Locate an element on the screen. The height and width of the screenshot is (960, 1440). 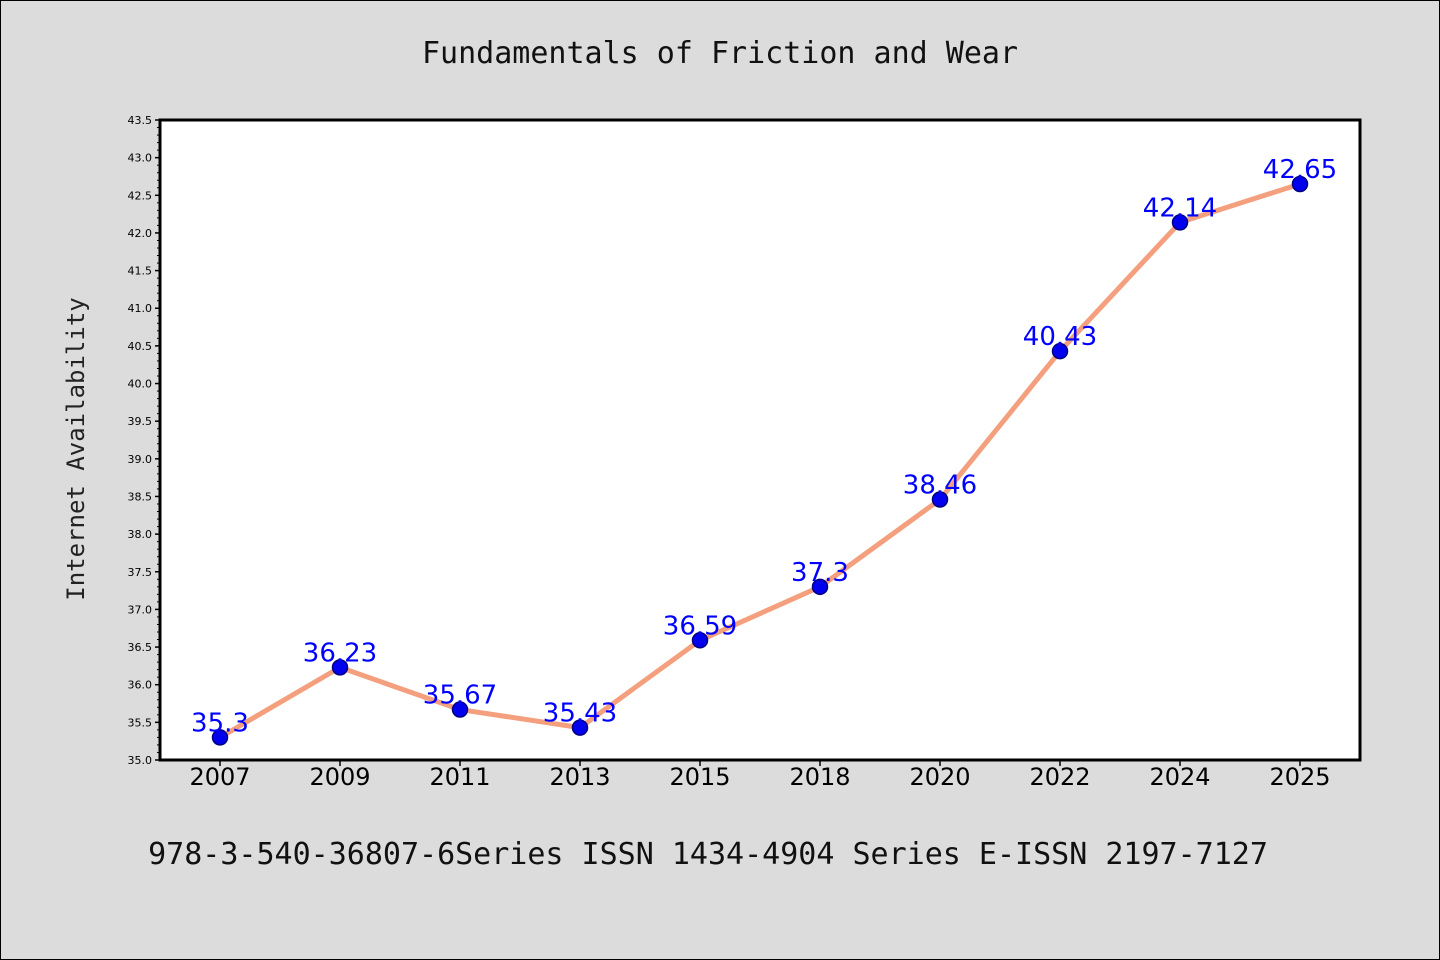
chart-title: Fundamentals of Friction and Wear is located at coordinates (720, 53).